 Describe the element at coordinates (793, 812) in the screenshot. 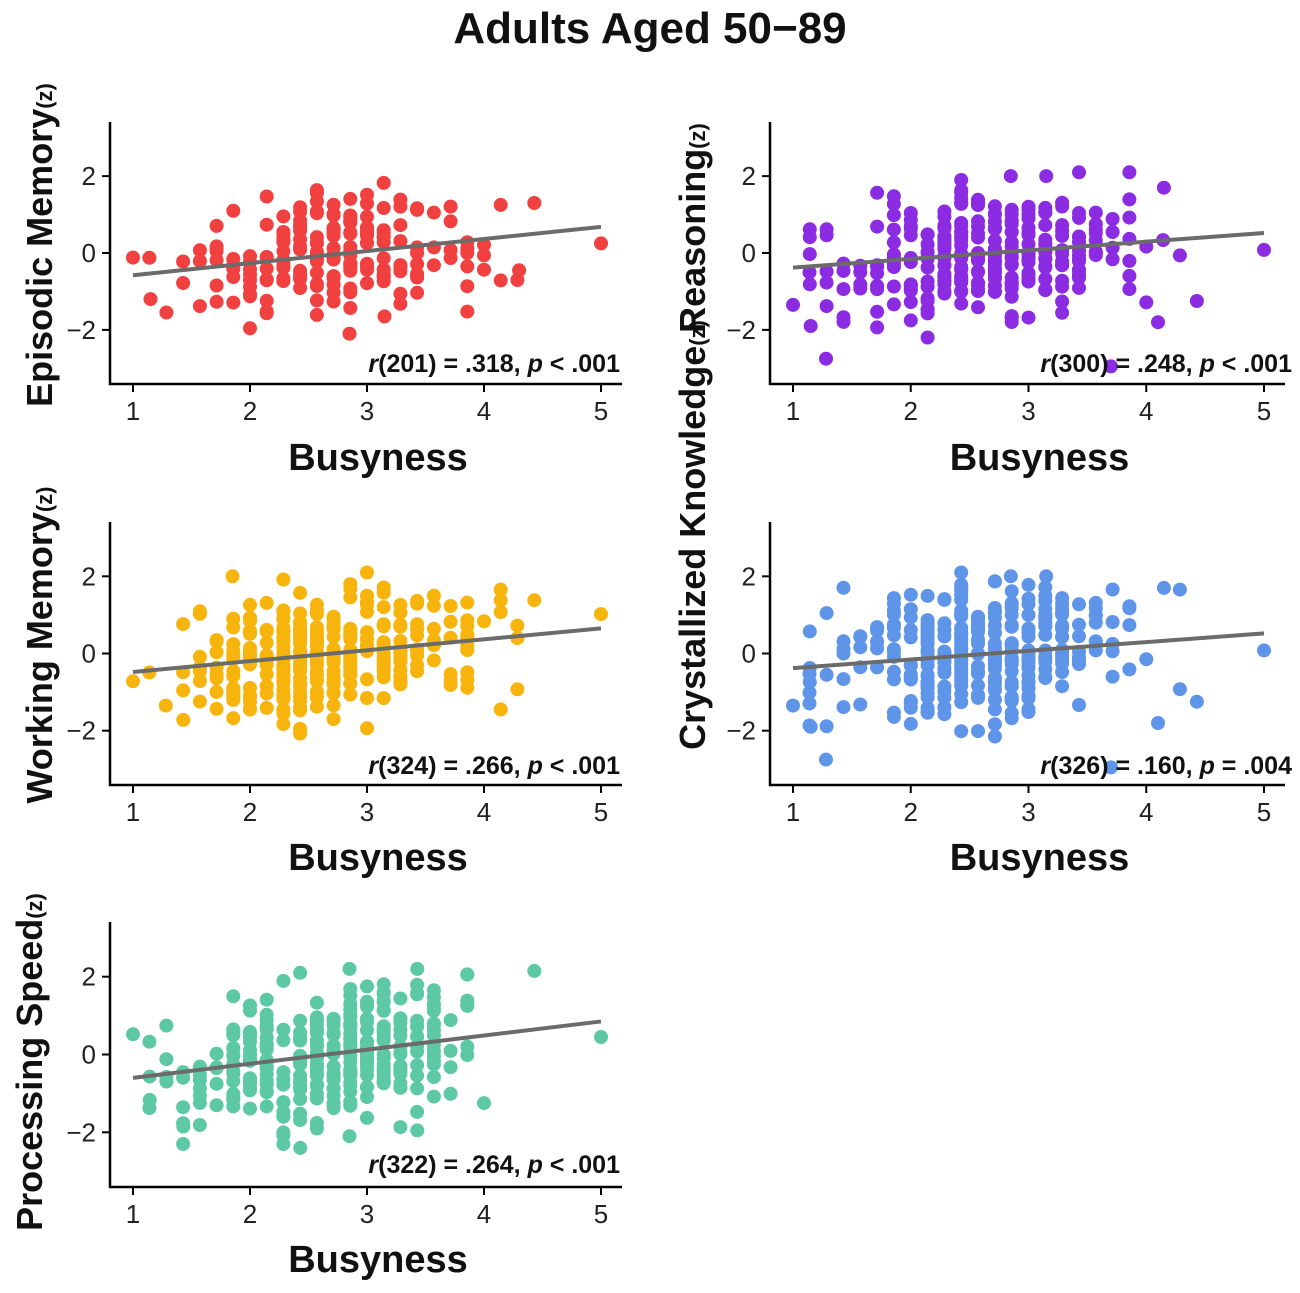

I see `x-tick-label: 1` at that location.